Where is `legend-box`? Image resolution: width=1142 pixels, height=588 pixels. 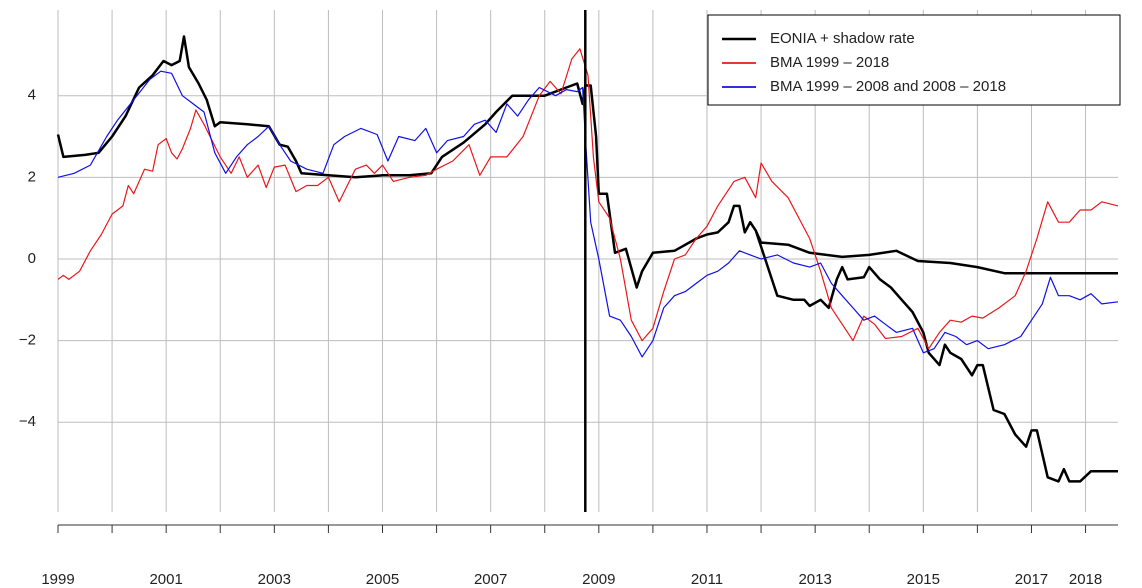
legend-box is located at coordinates (914, 60).